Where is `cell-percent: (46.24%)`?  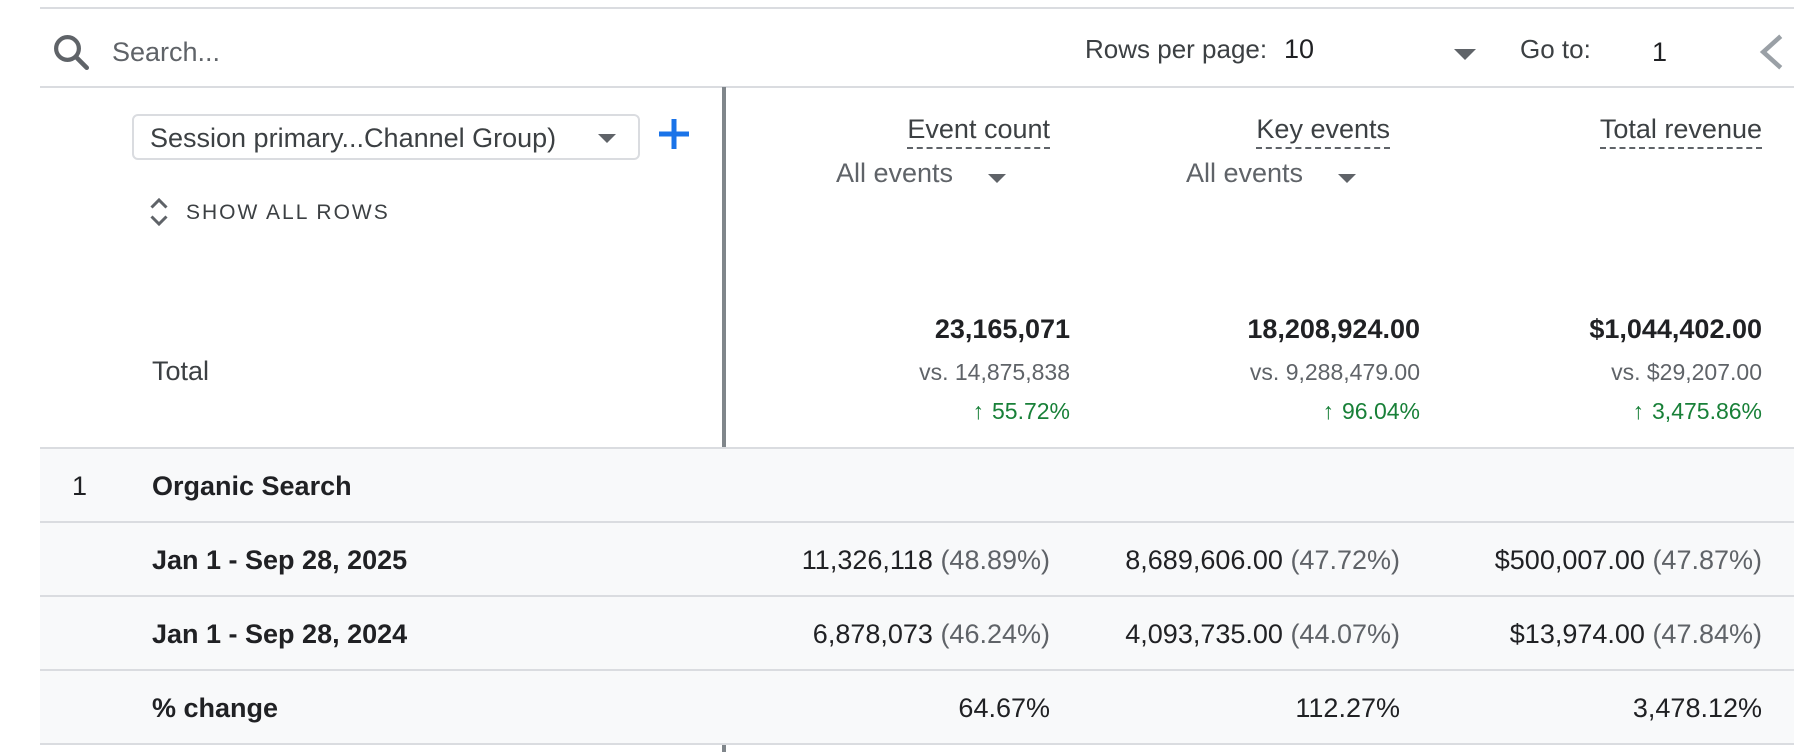 cell-percent: (46.24%) is located at coordinates (995, 634).